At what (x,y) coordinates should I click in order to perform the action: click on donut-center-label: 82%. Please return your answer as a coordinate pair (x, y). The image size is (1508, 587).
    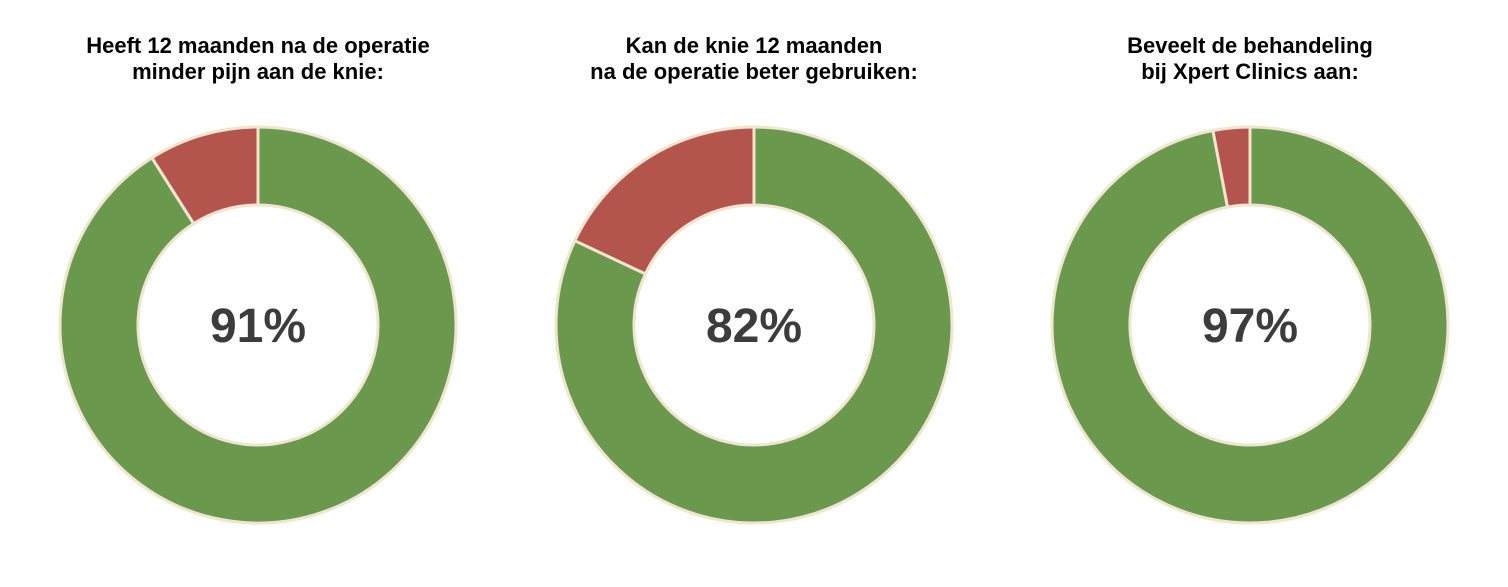
    Looking at the image, I should click on (754, 326).